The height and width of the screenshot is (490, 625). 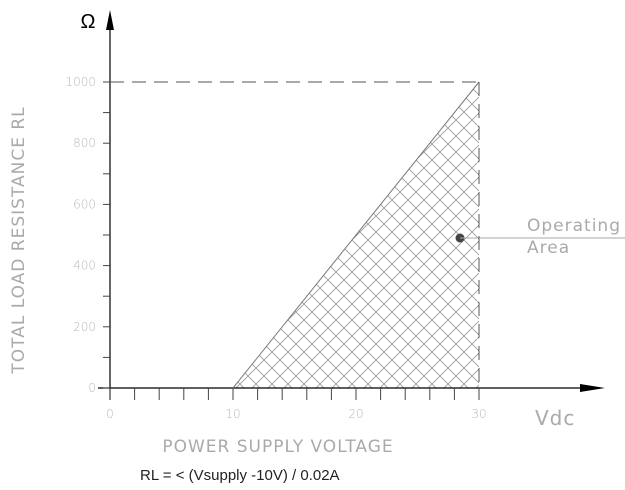 I want to click on formula: RL = < (Vsupply -10V) / 0.02A, so click(x=240, y=475).